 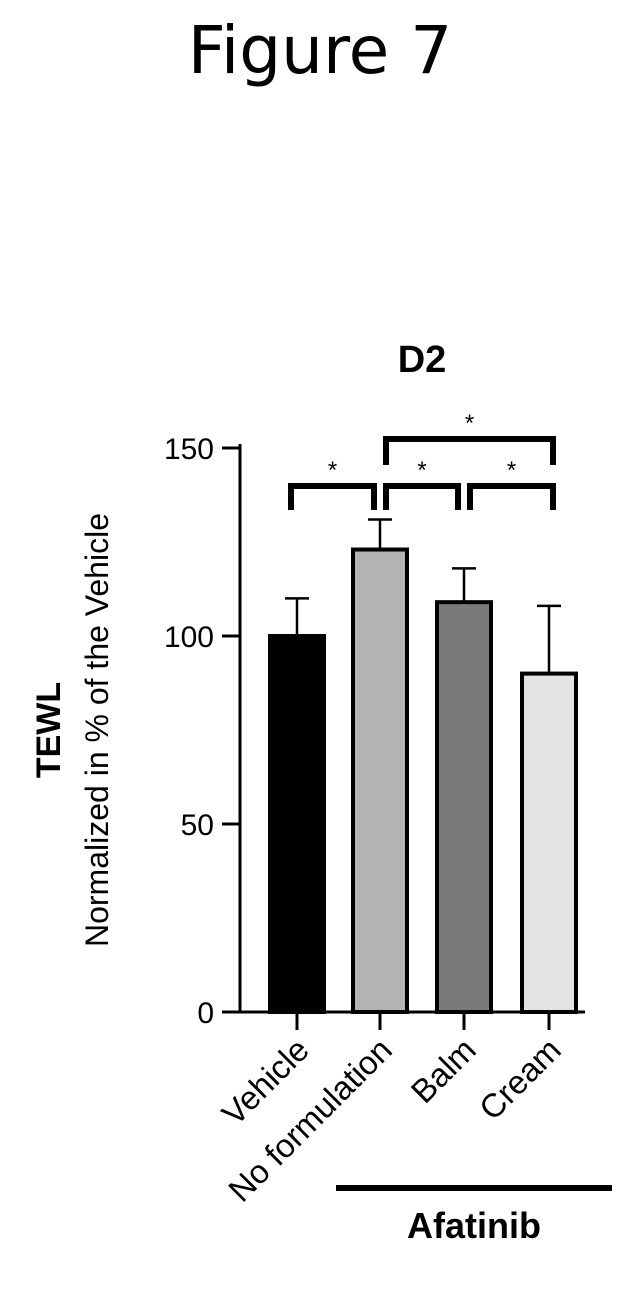 What do you see at coordinates (443, 1070) in the screenshot?
I see `x-tick-label: Balm` at bounding box center [443, 1070].